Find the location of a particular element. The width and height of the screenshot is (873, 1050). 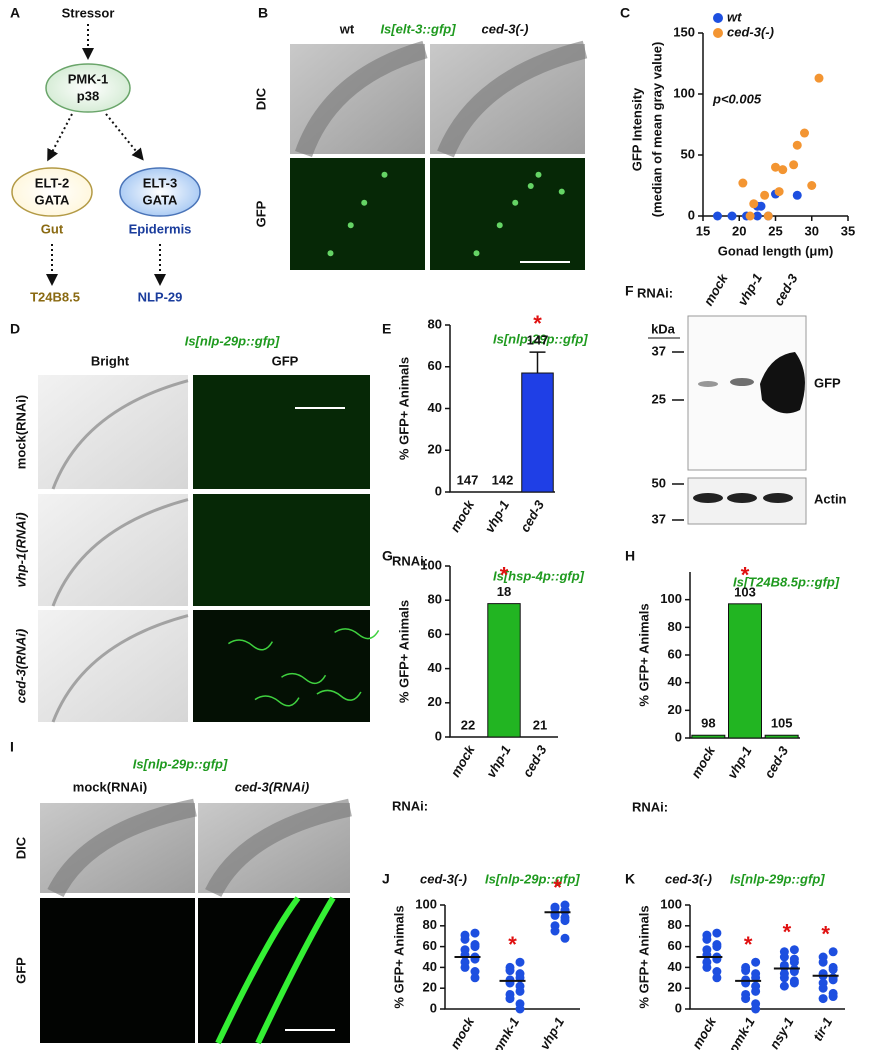

blot-marker: 37 is located at coordinates (659, 518).